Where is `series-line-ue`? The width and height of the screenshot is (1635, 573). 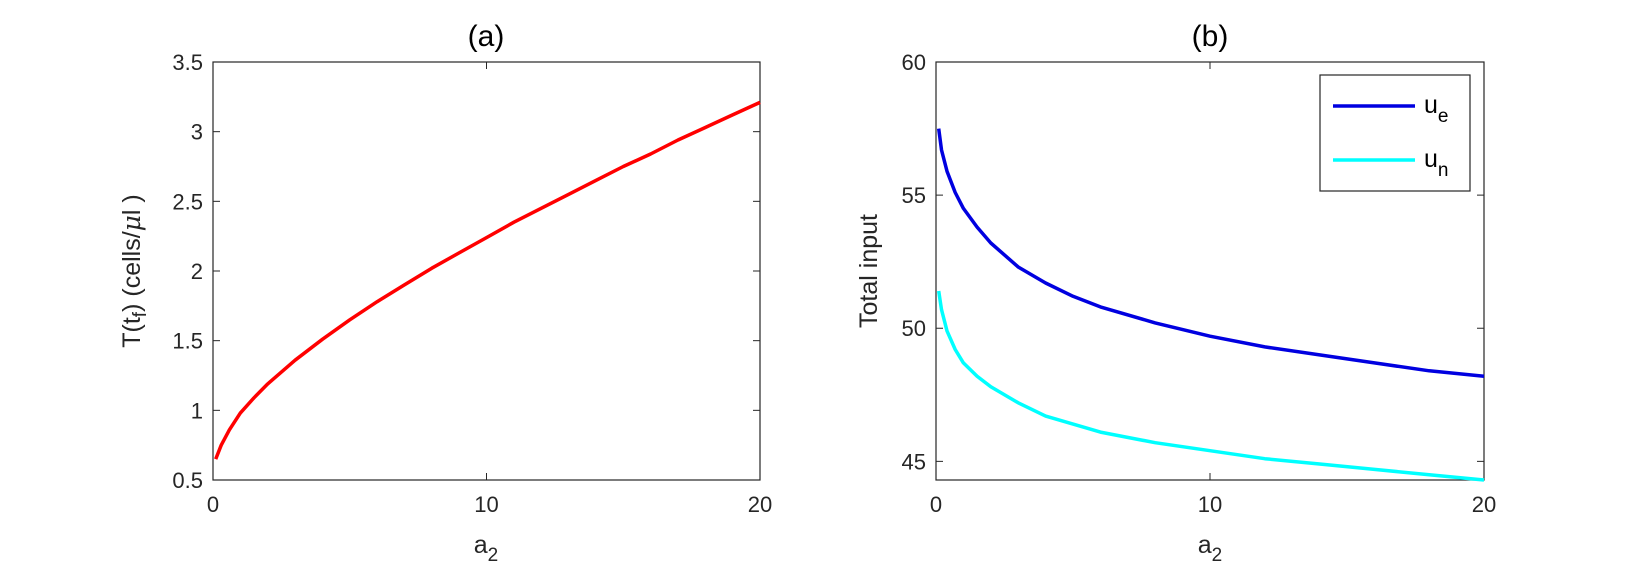 series-line-ue is located at coordinates (1210, 253).